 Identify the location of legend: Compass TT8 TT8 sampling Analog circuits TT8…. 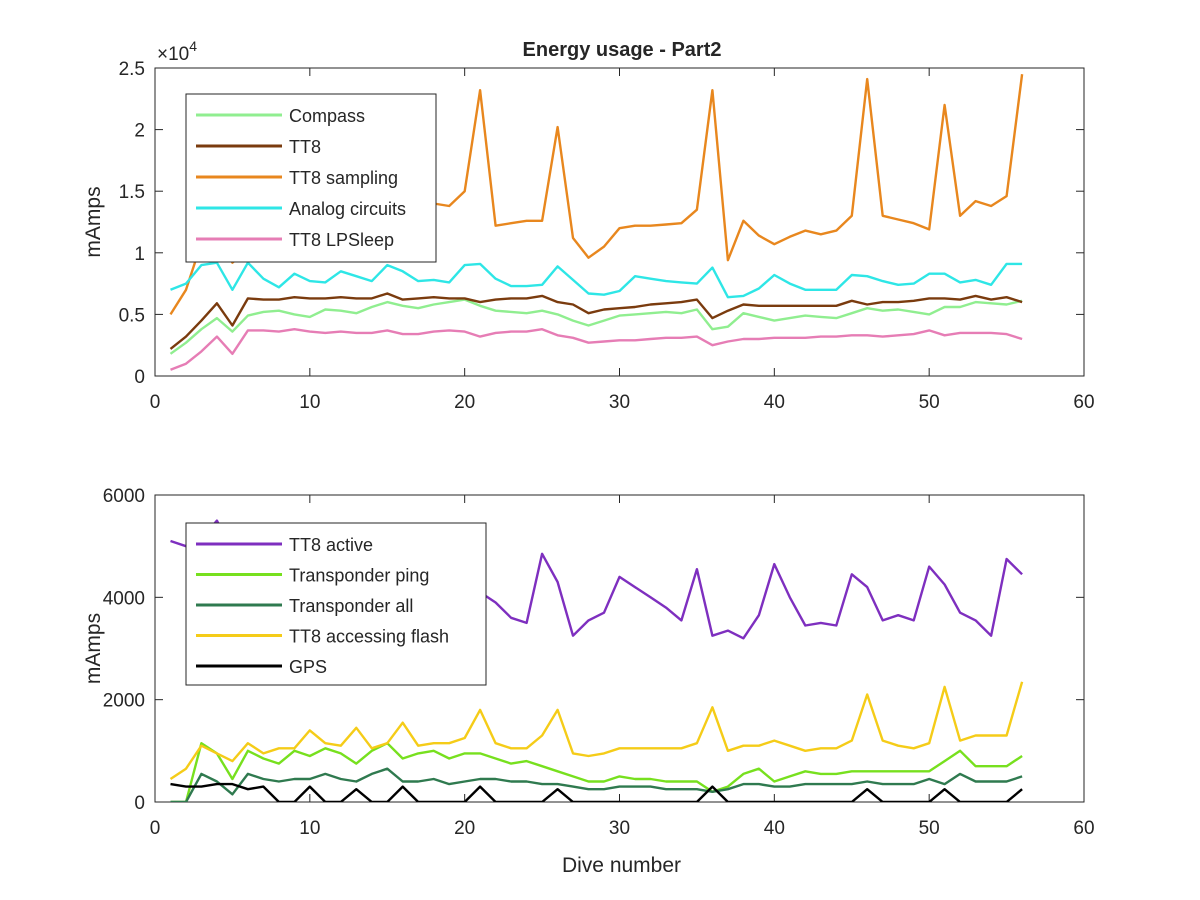
(311, 178).